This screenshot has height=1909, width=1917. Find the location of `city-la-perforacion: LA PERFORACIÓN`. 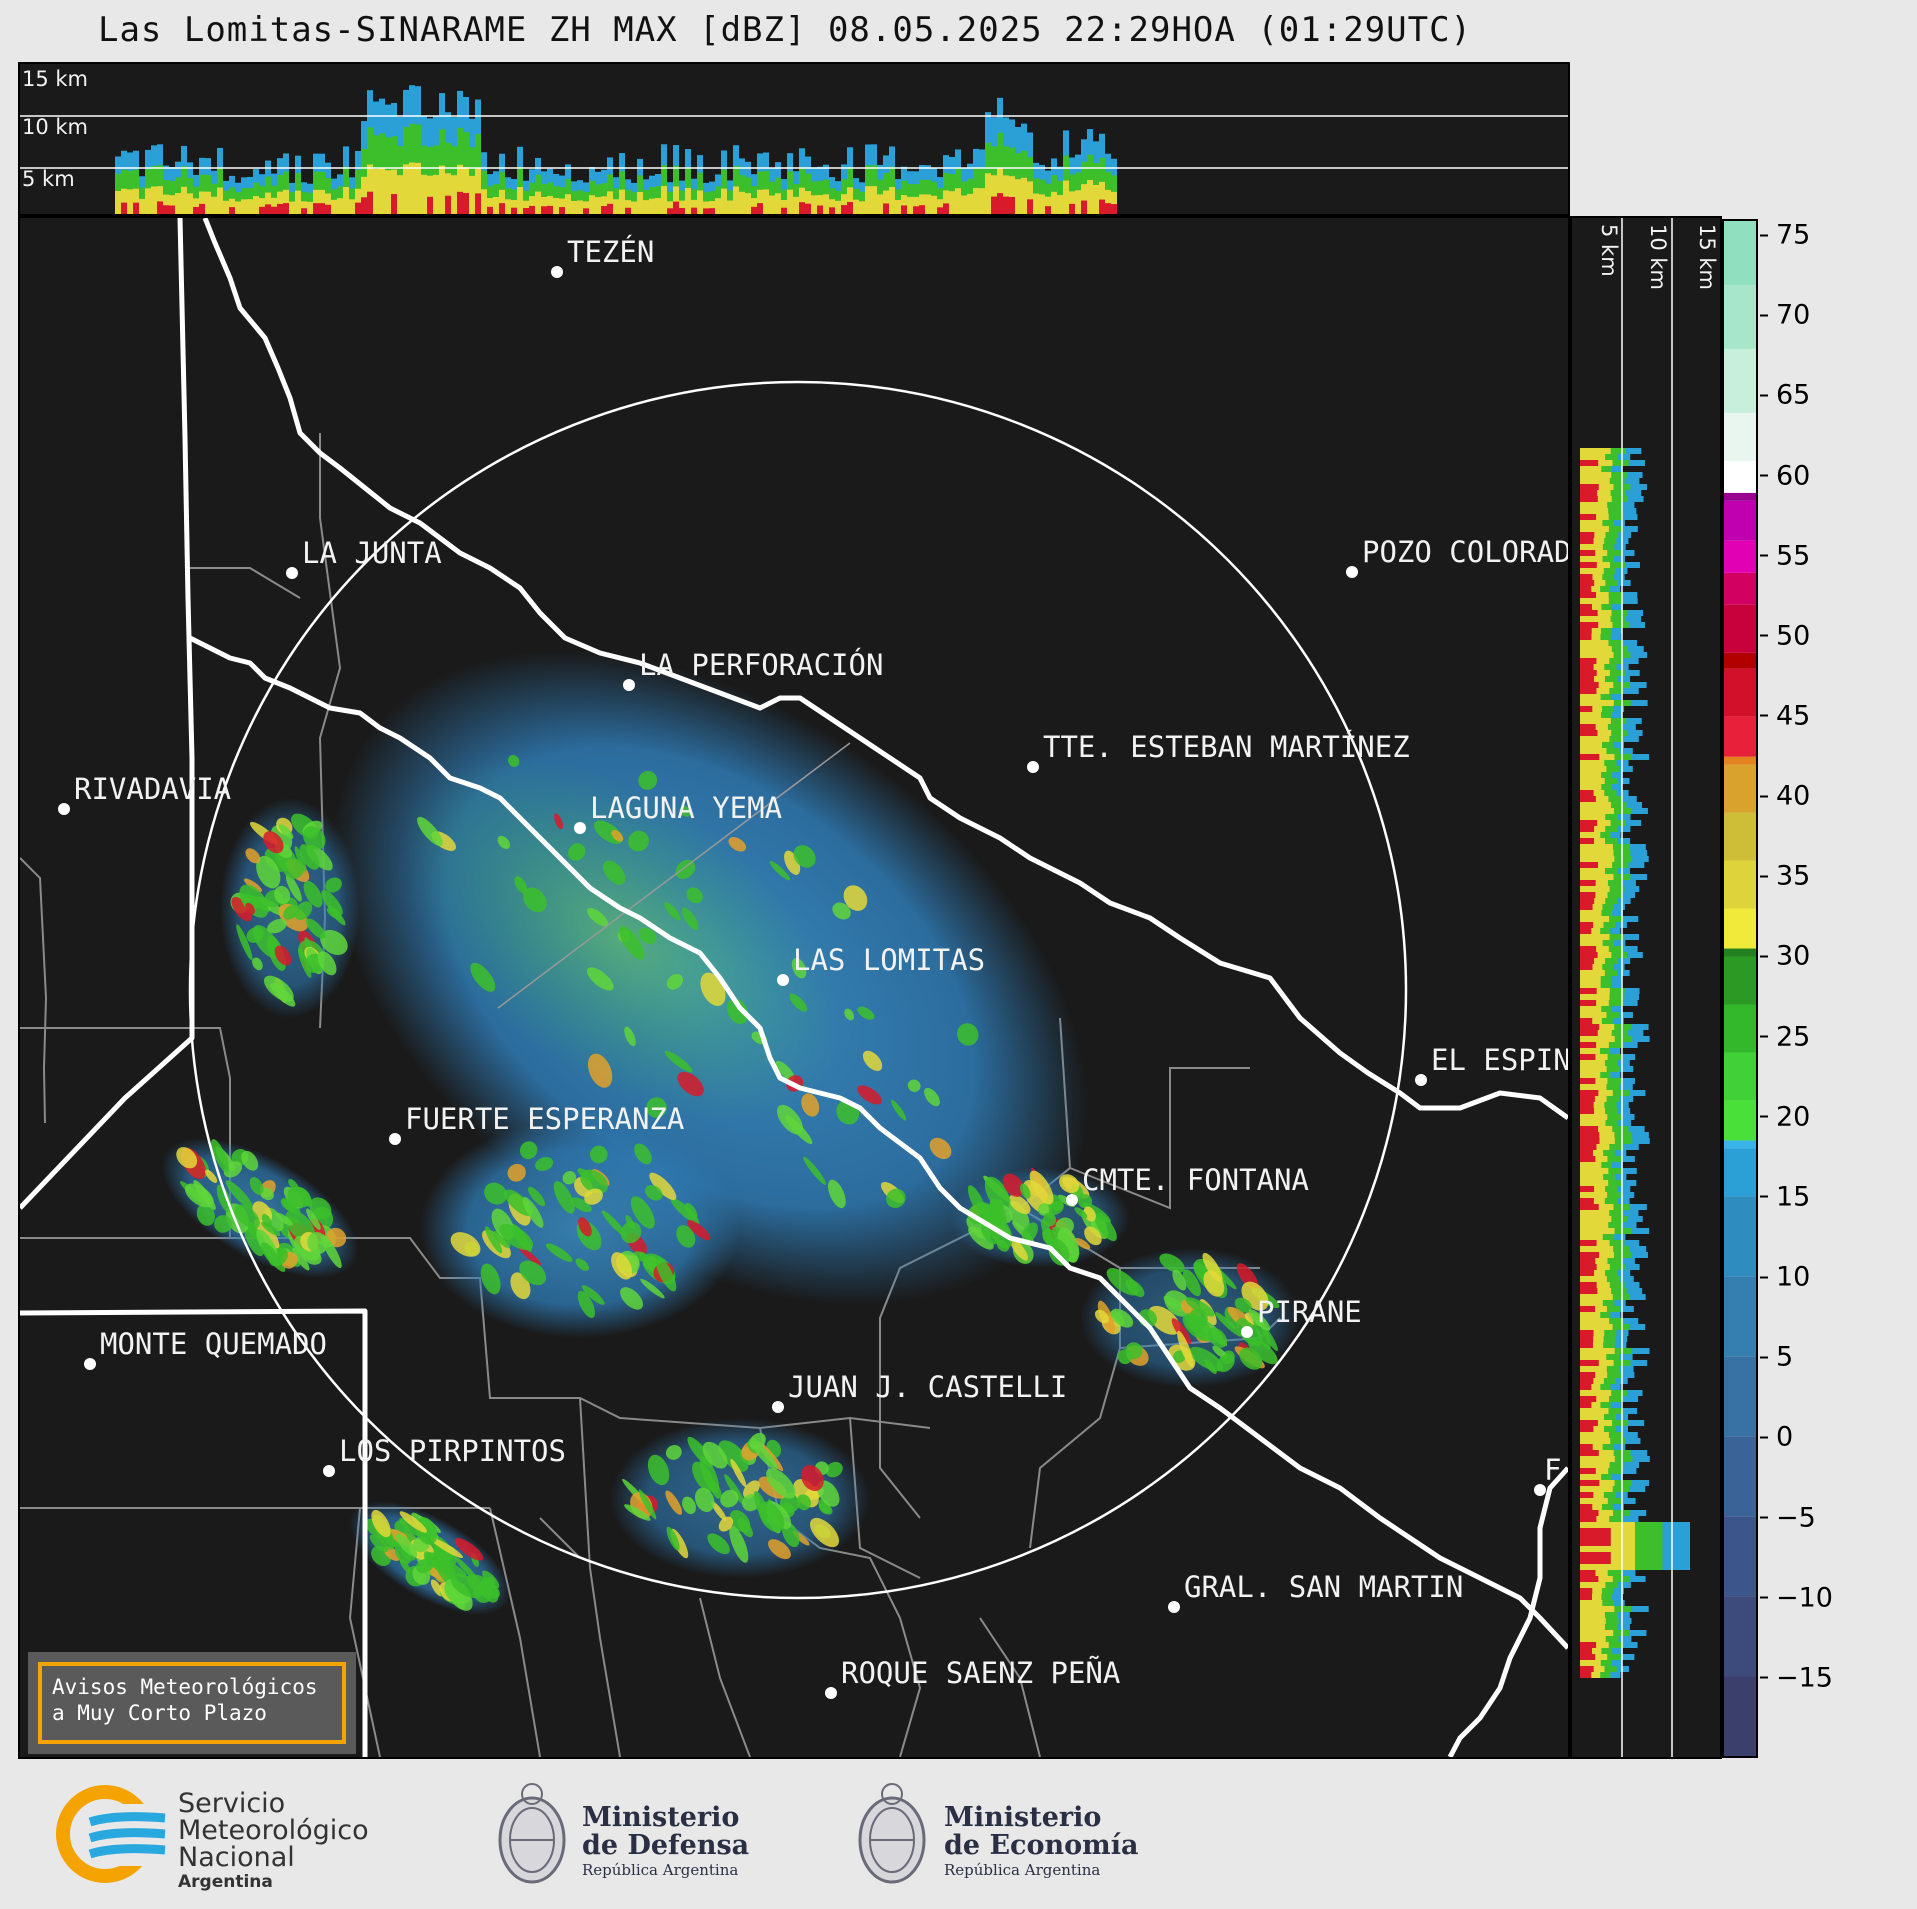

city-la-perforacion: LA PERFORACIÓN is located at coordinates (753, 669).